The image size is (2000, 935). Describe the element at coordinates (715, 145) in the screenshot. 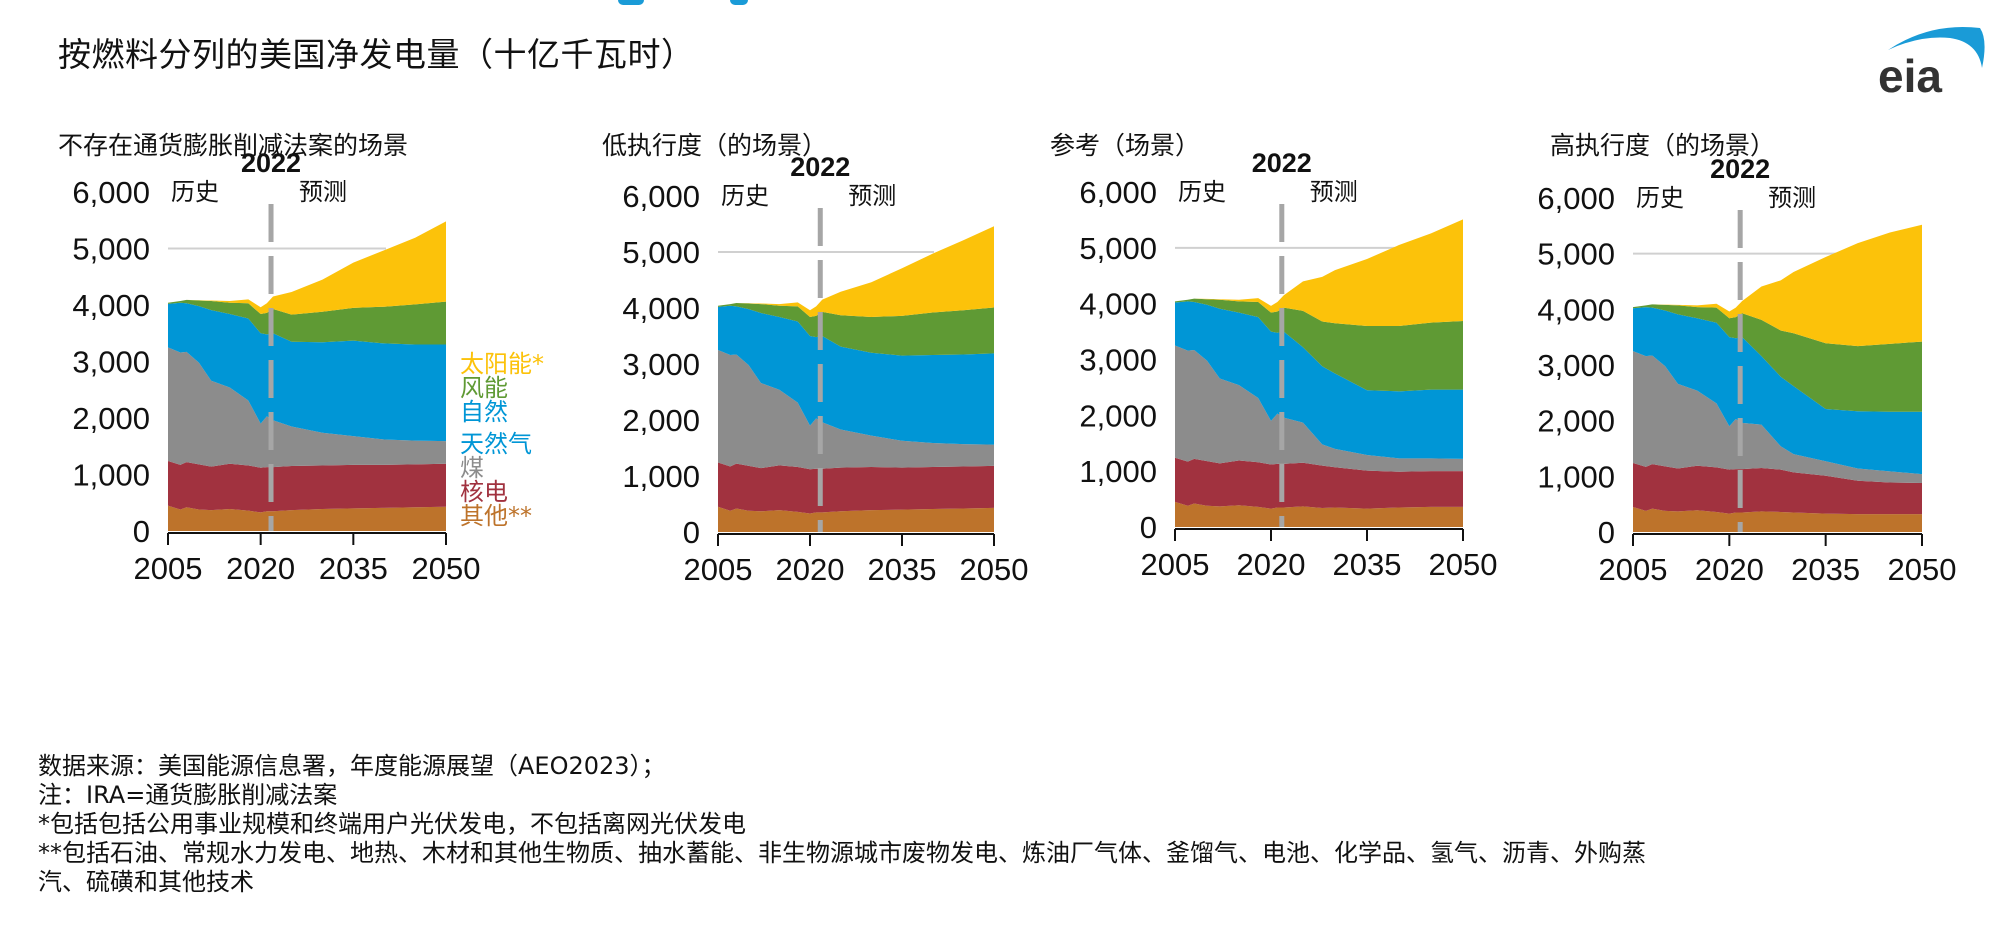

I see `panel-title-low-uptake: 低执行度（的场景）` at that location.